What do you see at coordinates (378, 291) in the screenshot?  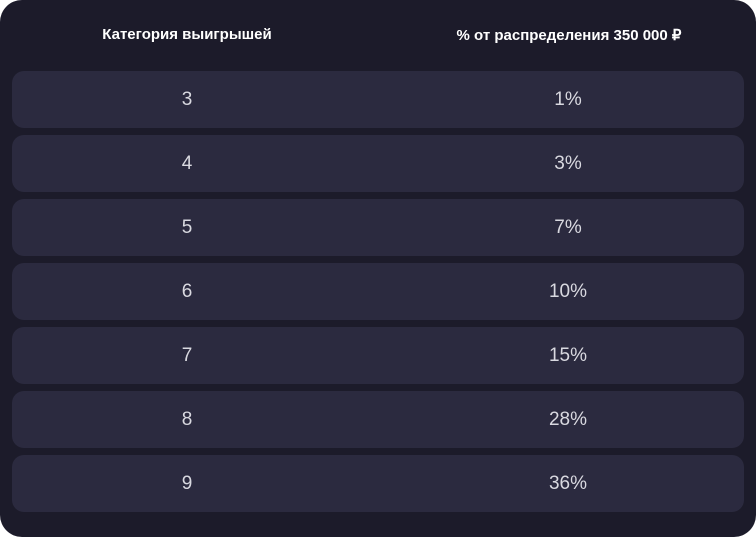 I see `table-row: 6 10%` at bounding box center [378, 291].